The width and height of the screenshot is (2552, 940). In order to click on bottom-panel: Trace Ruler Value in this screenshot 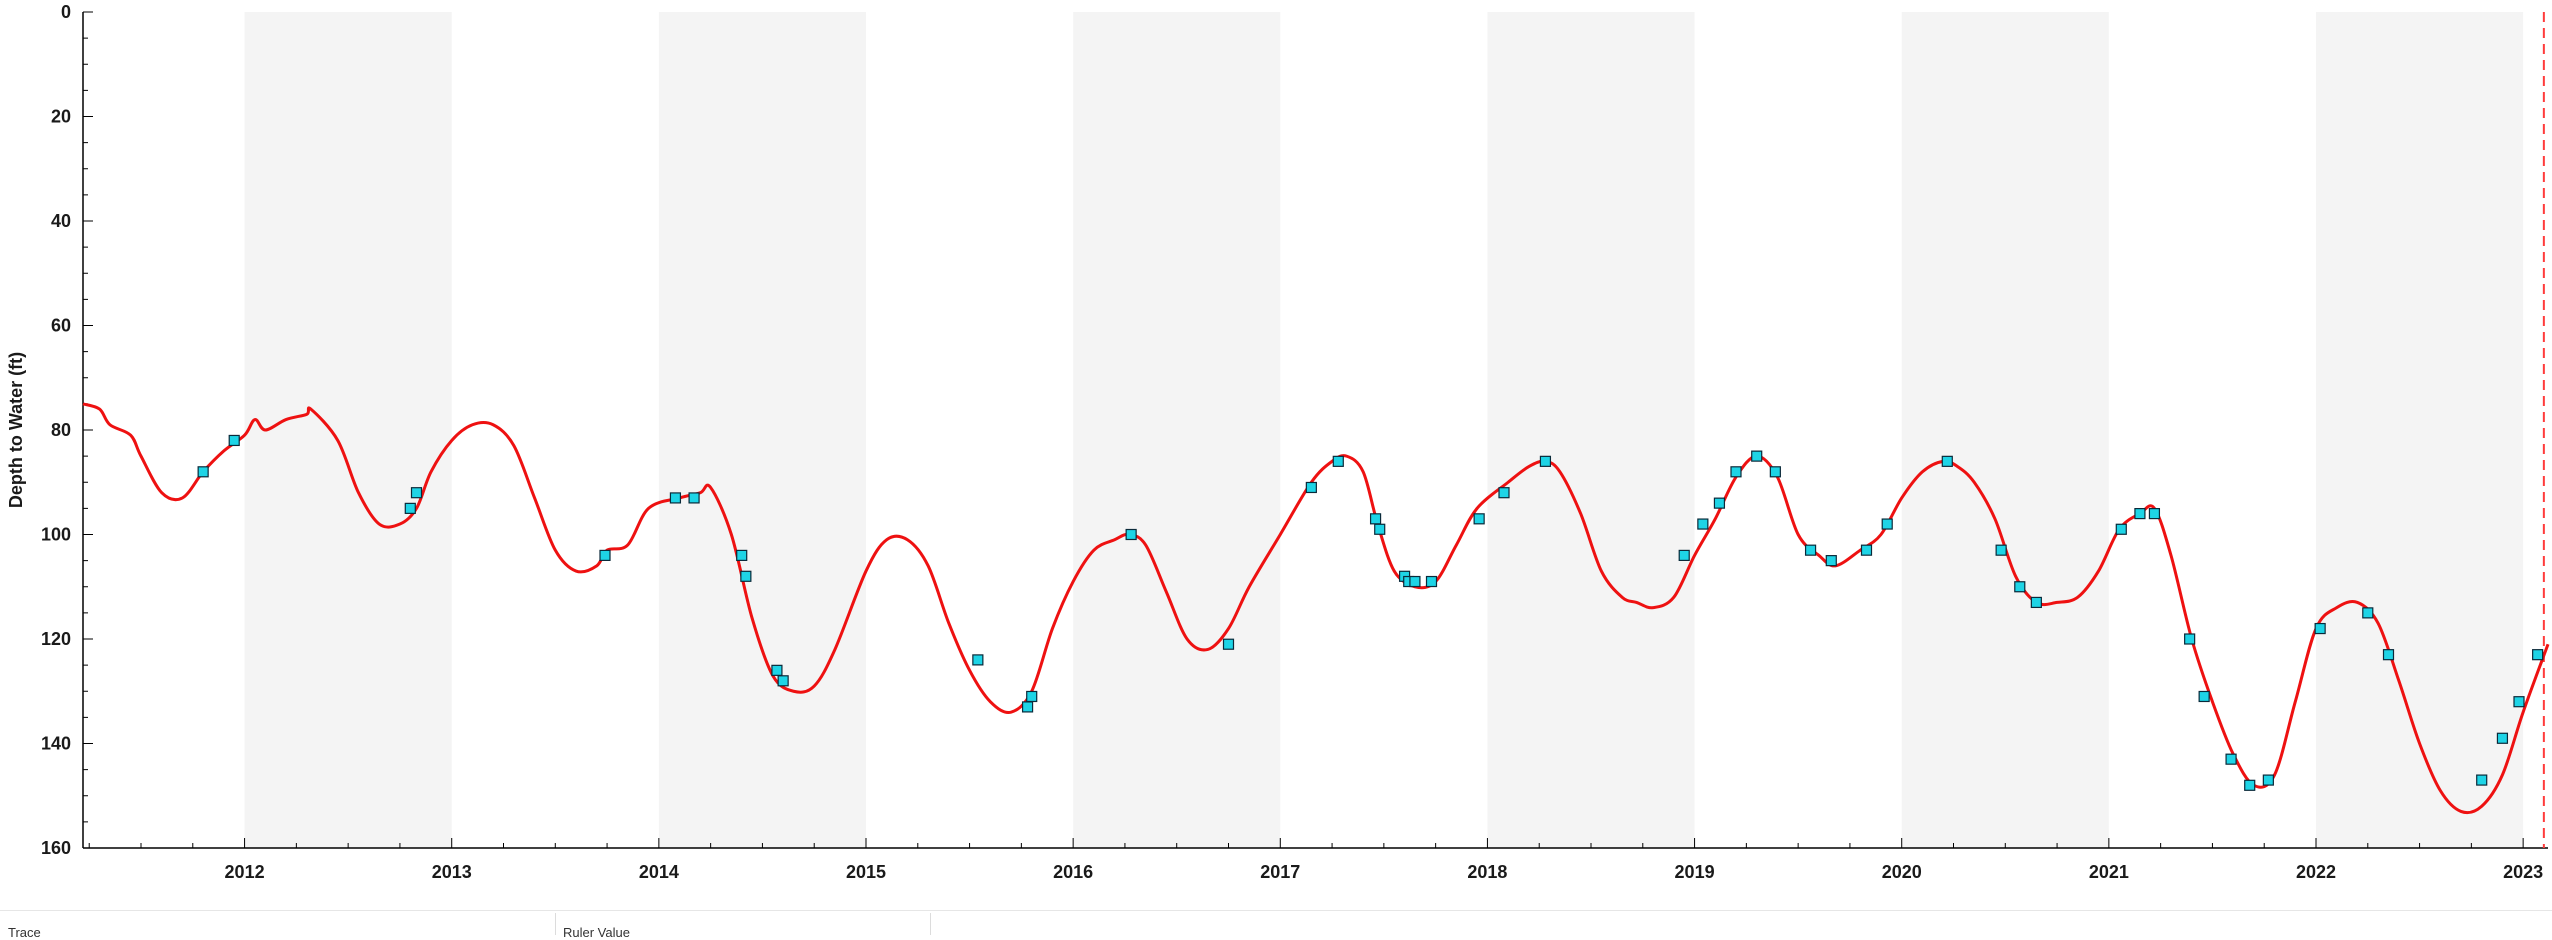, I will do `click(1276, 924)`.